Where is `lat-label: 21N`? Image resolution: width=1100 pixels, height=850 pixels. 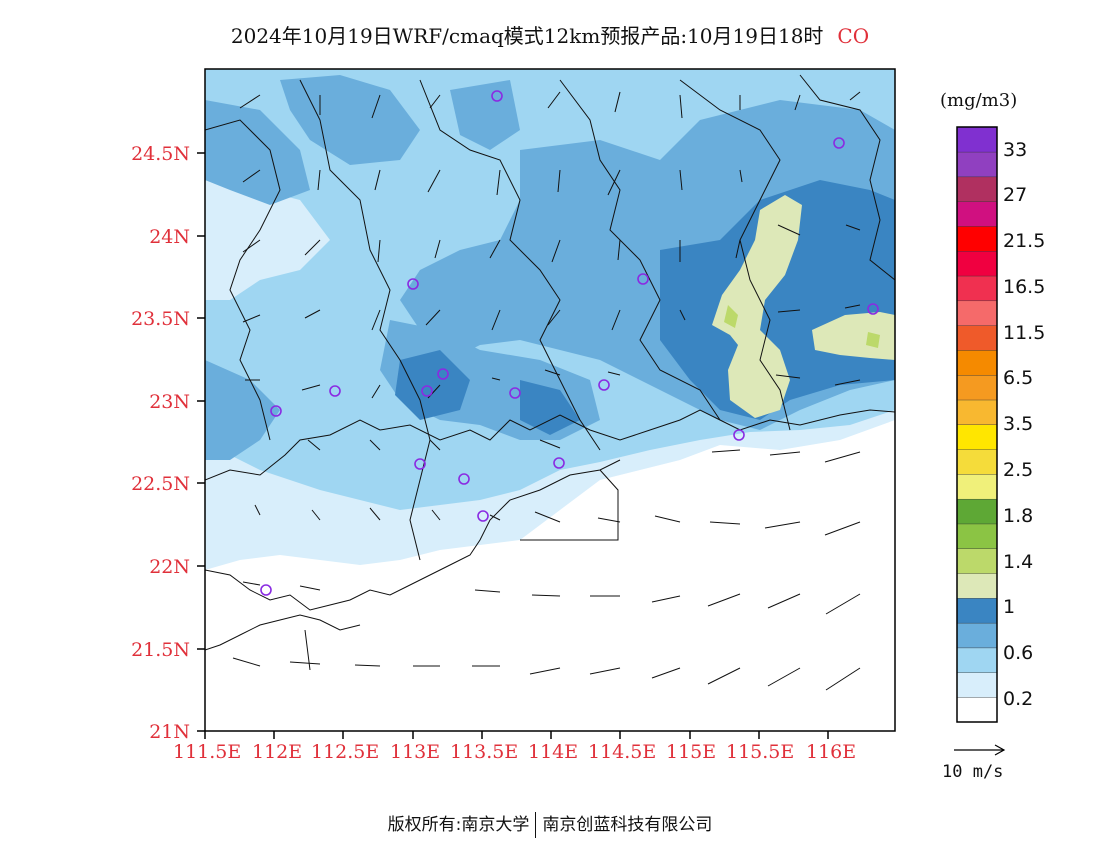
lat-label: 21N is located at coordinates (169, 732).